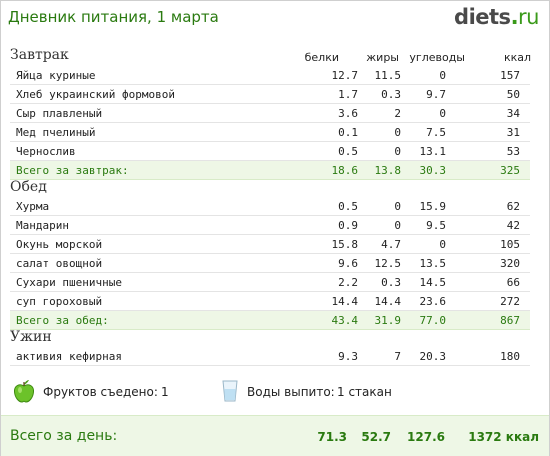  What do you see at coordinates (59, 113) in the screenshot?
I see `food-name: Сыр плавленый` at bounding box center [59, 113].